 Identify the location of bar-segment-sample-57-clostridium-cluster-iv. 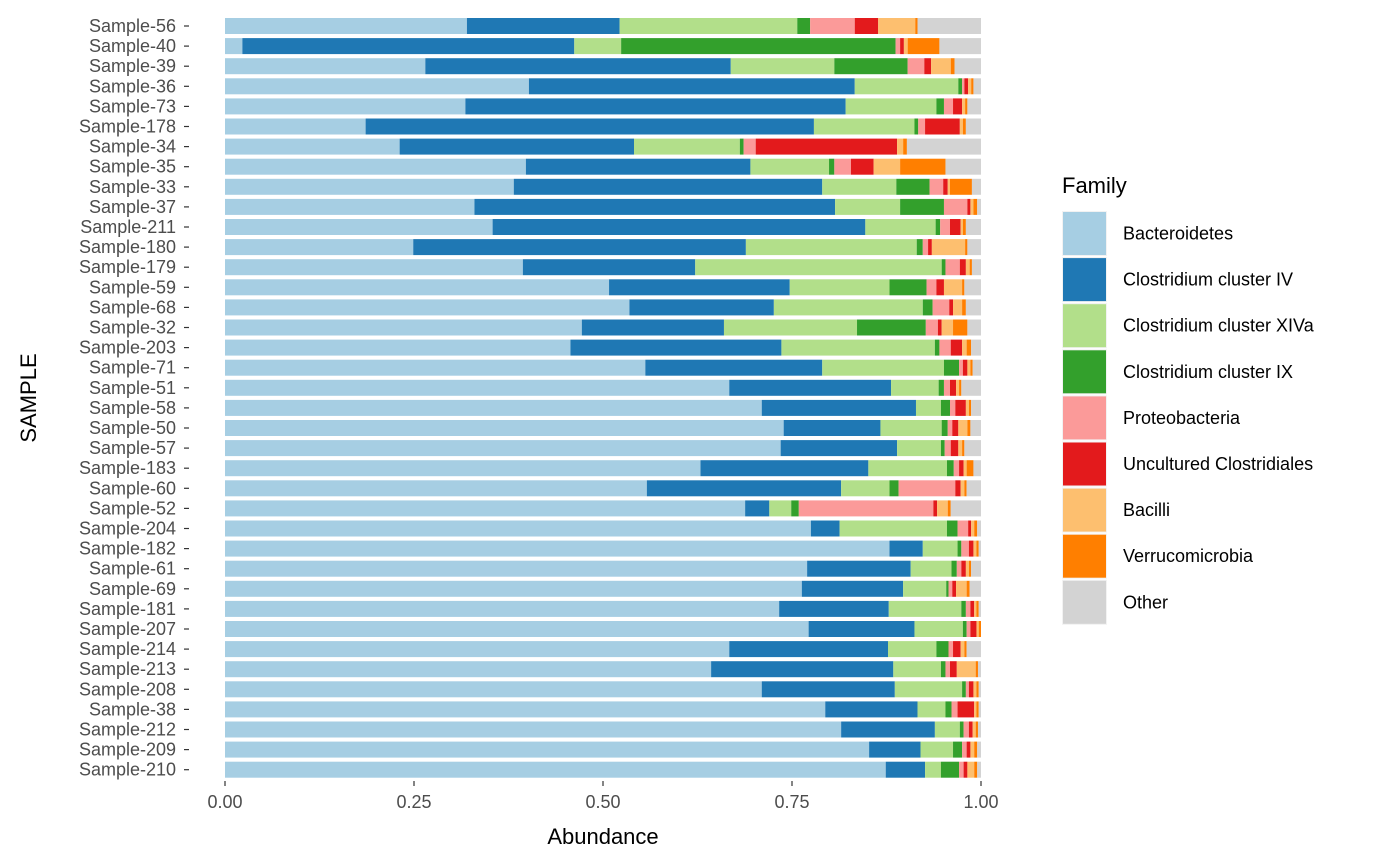
(839, 448).